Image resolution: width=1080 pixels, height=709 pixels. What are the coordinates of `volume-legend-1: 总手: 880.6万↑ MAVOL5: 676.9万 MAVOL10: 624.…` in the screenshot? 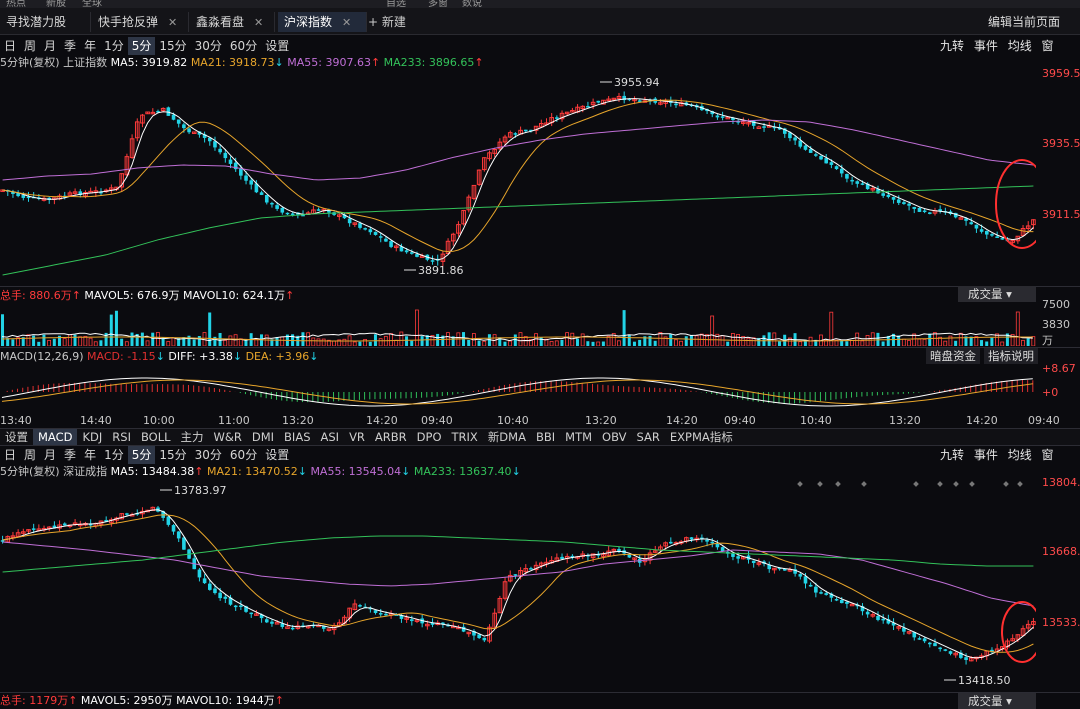 It's located at (147, 295).